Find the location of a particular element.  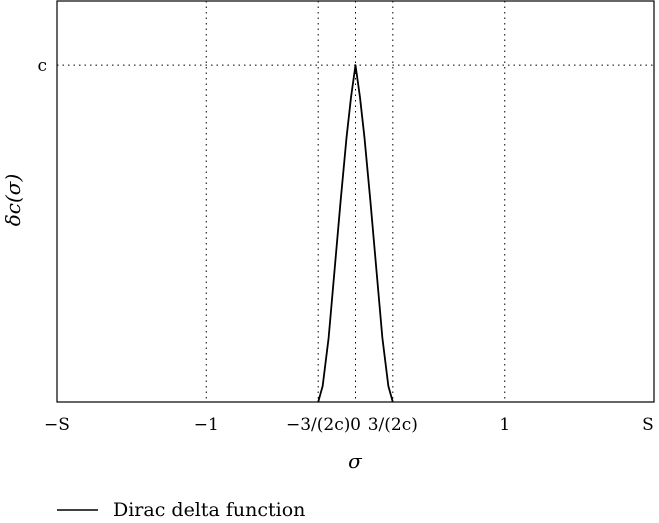

y-tick-label-0: c is located at coordinates (42, 66).